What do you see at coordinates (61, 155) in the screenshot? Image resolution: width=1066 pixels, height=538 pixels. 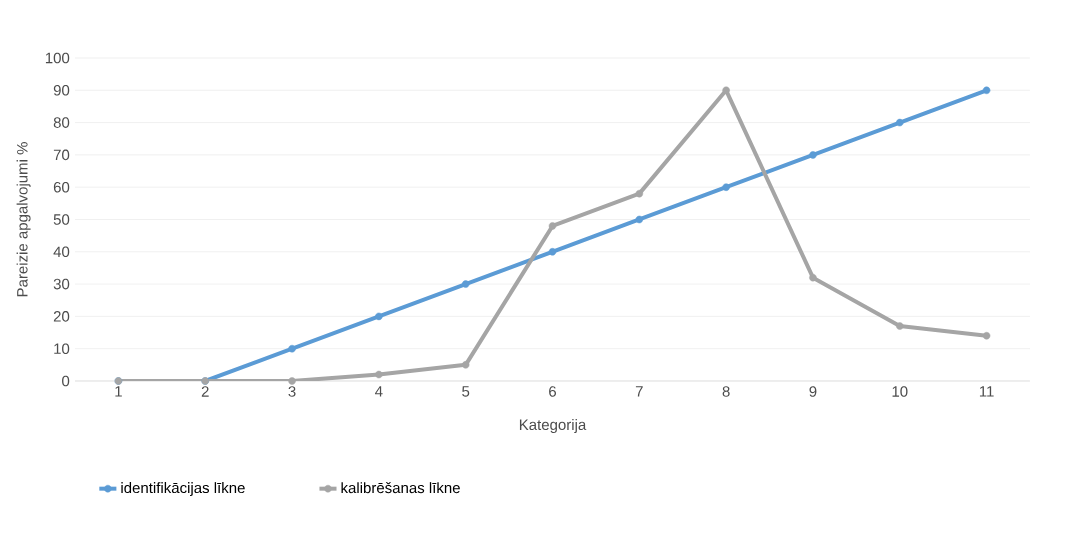 I see `y-tick-label: 70` at bounding box center [61, 155].